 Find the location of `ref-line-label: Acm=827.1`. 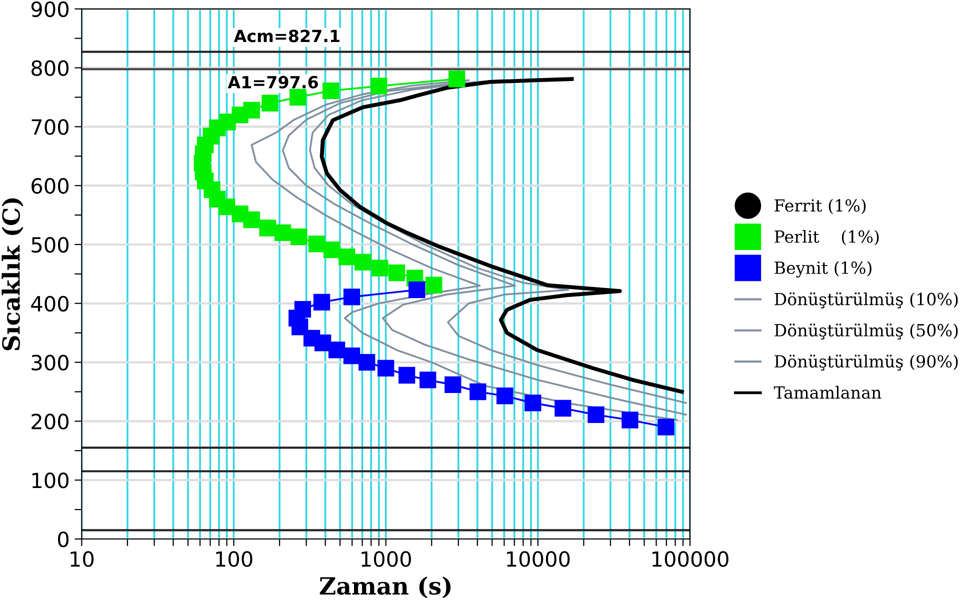

ref-line-label: Acm=827.1 is located at coordinates (287, 36).